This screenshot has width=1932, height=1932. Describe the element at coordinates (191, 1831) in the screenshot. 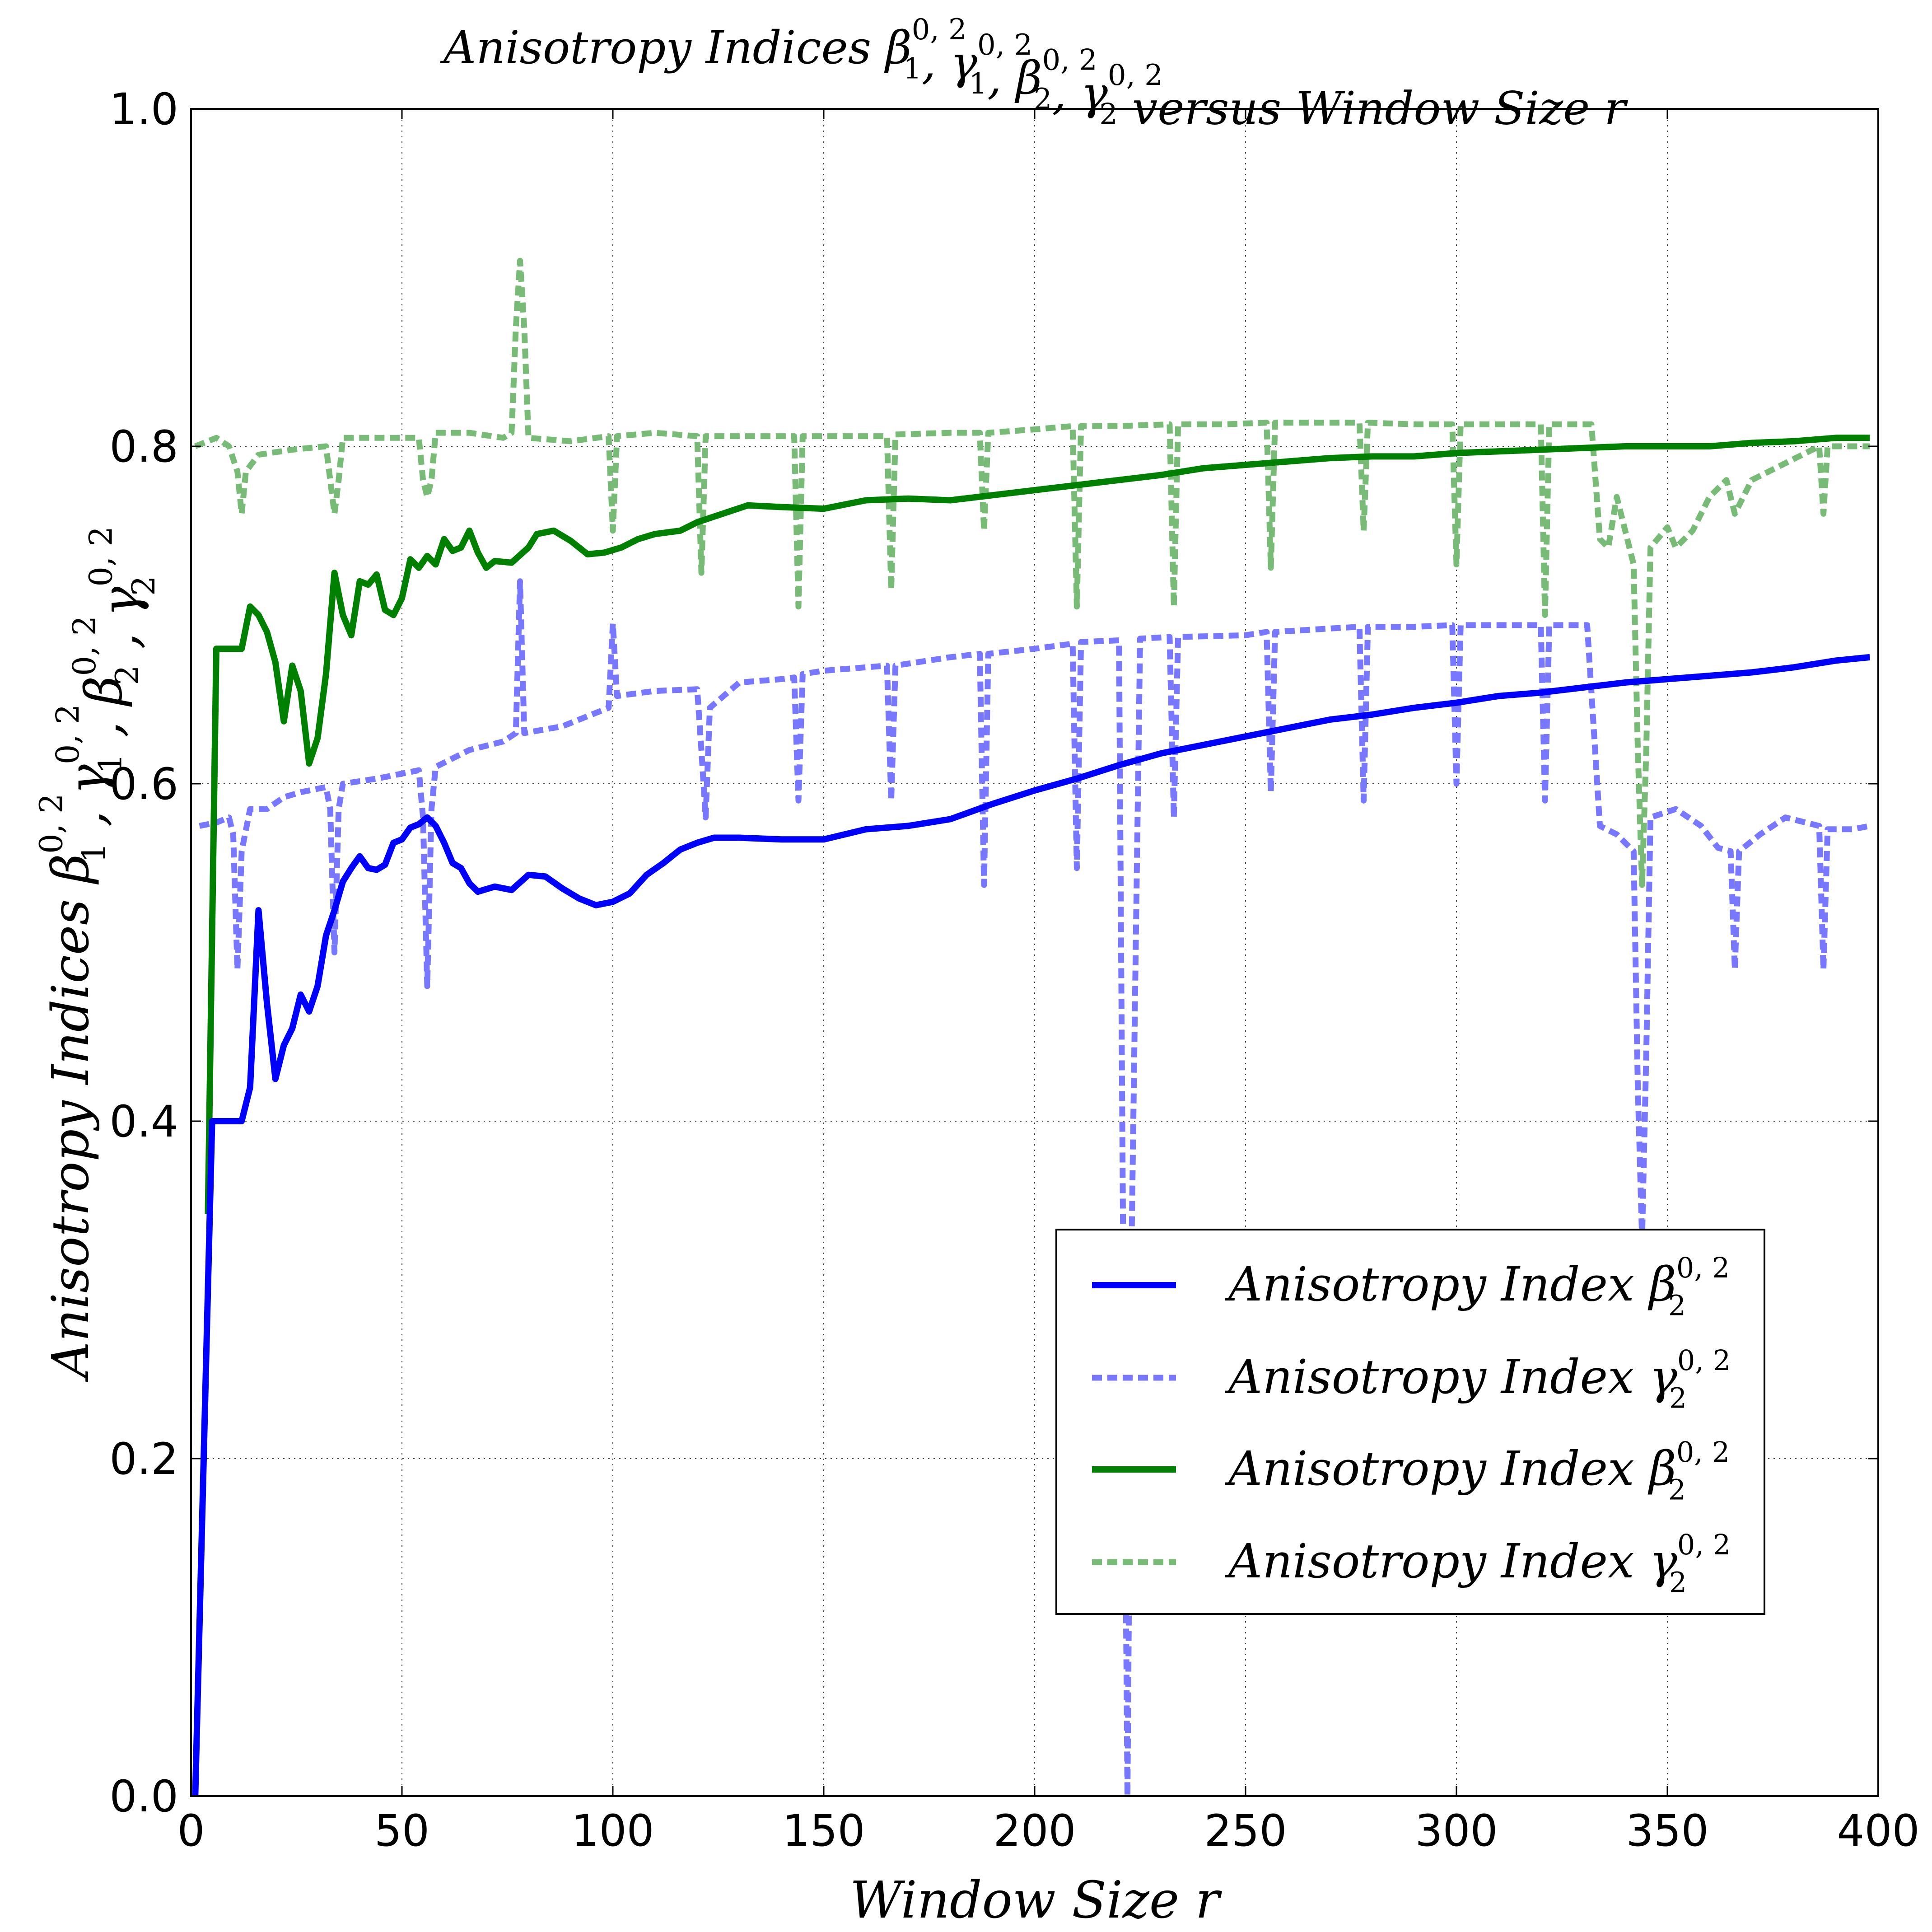

I see `x-tick-label: 0` at that location.